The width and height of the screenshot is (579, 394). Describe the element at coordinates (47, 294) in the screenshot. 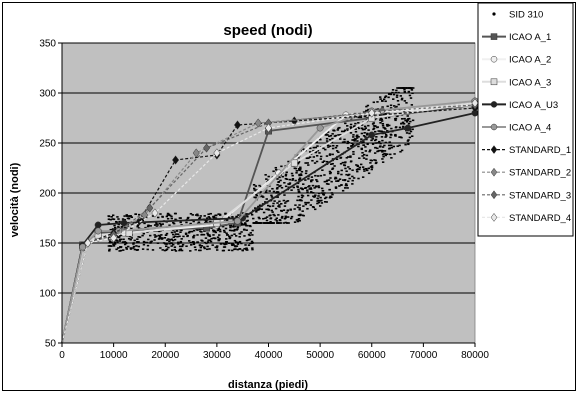

I see `y-tick-label: 100` at that location.